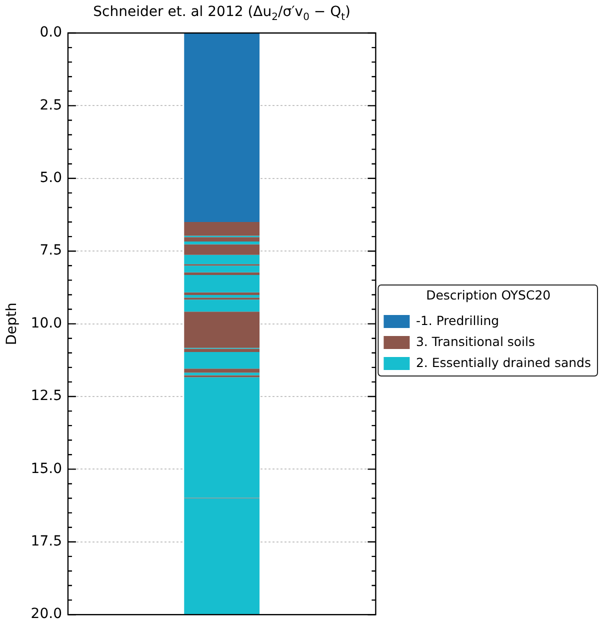  What do you see at coordinates (46, 542) in the screenshot?
I see `y-tick-label: 17.5` at bounding box center [46, 542].